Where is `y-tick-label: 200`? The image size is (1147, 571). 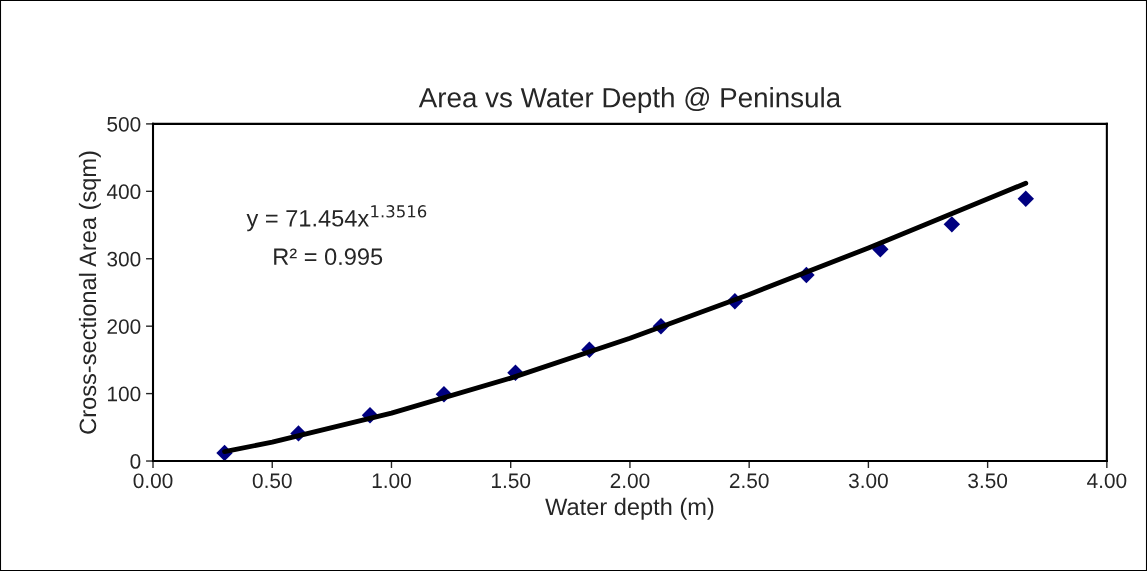
y-tick-label: 200 is located at coordinates (124, 326).